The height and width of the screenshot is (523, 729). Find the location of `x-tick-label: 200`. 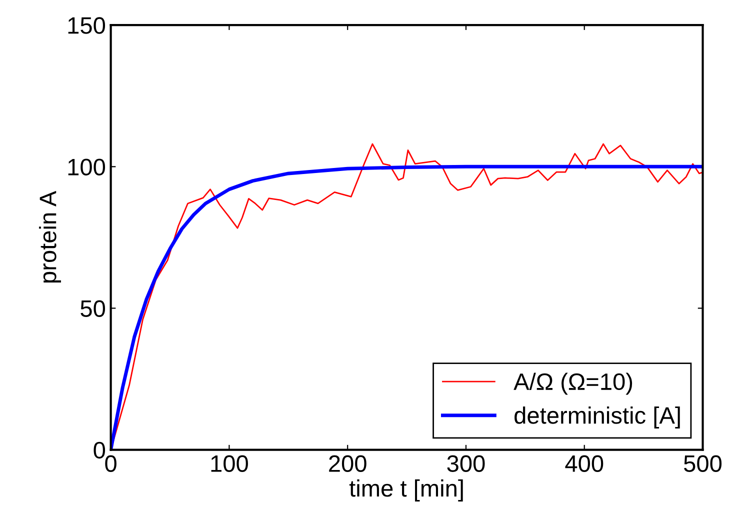

x-tick-label: 200 is located at coordinates (347, 463).